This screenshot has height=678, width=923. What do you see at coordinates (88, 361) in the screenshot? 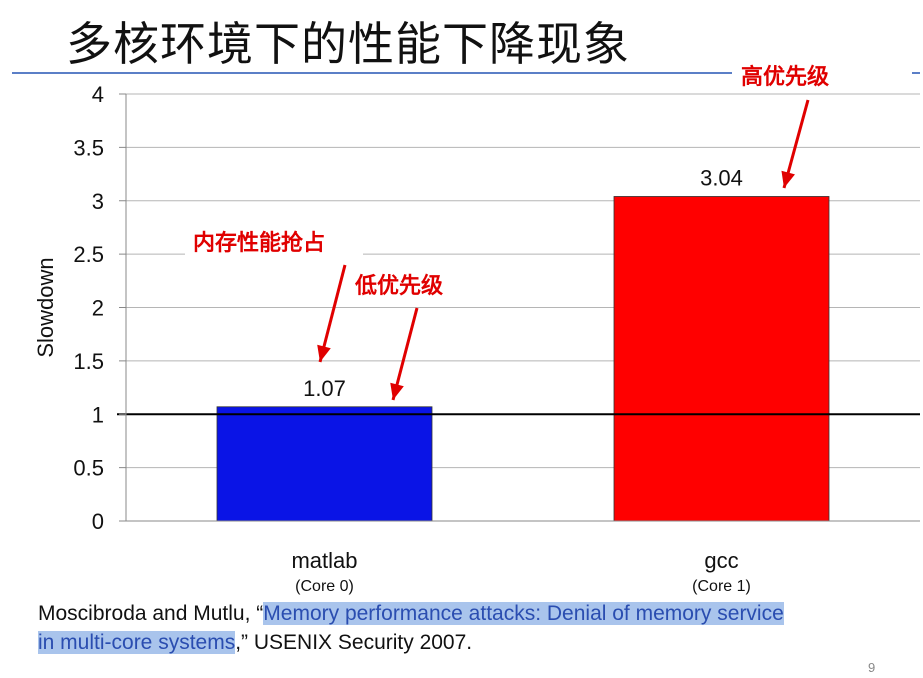
I see `ytick-label-3: 1.5` at bounding box center [88, 361].